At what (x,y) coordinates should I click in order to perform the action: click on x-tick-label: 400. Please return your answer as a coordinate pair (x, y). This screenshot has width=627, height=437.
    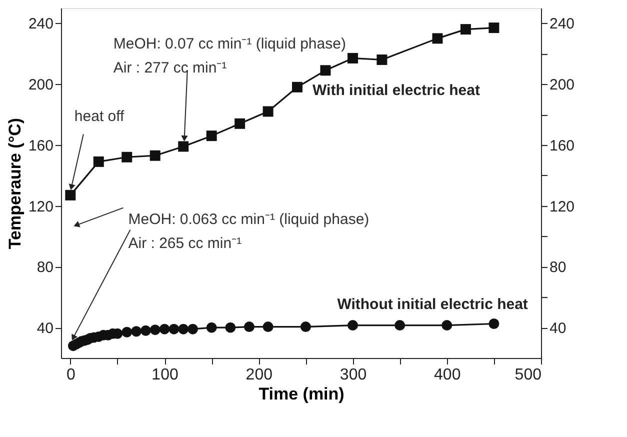
    Looking at the image, I should click on (447, 375).